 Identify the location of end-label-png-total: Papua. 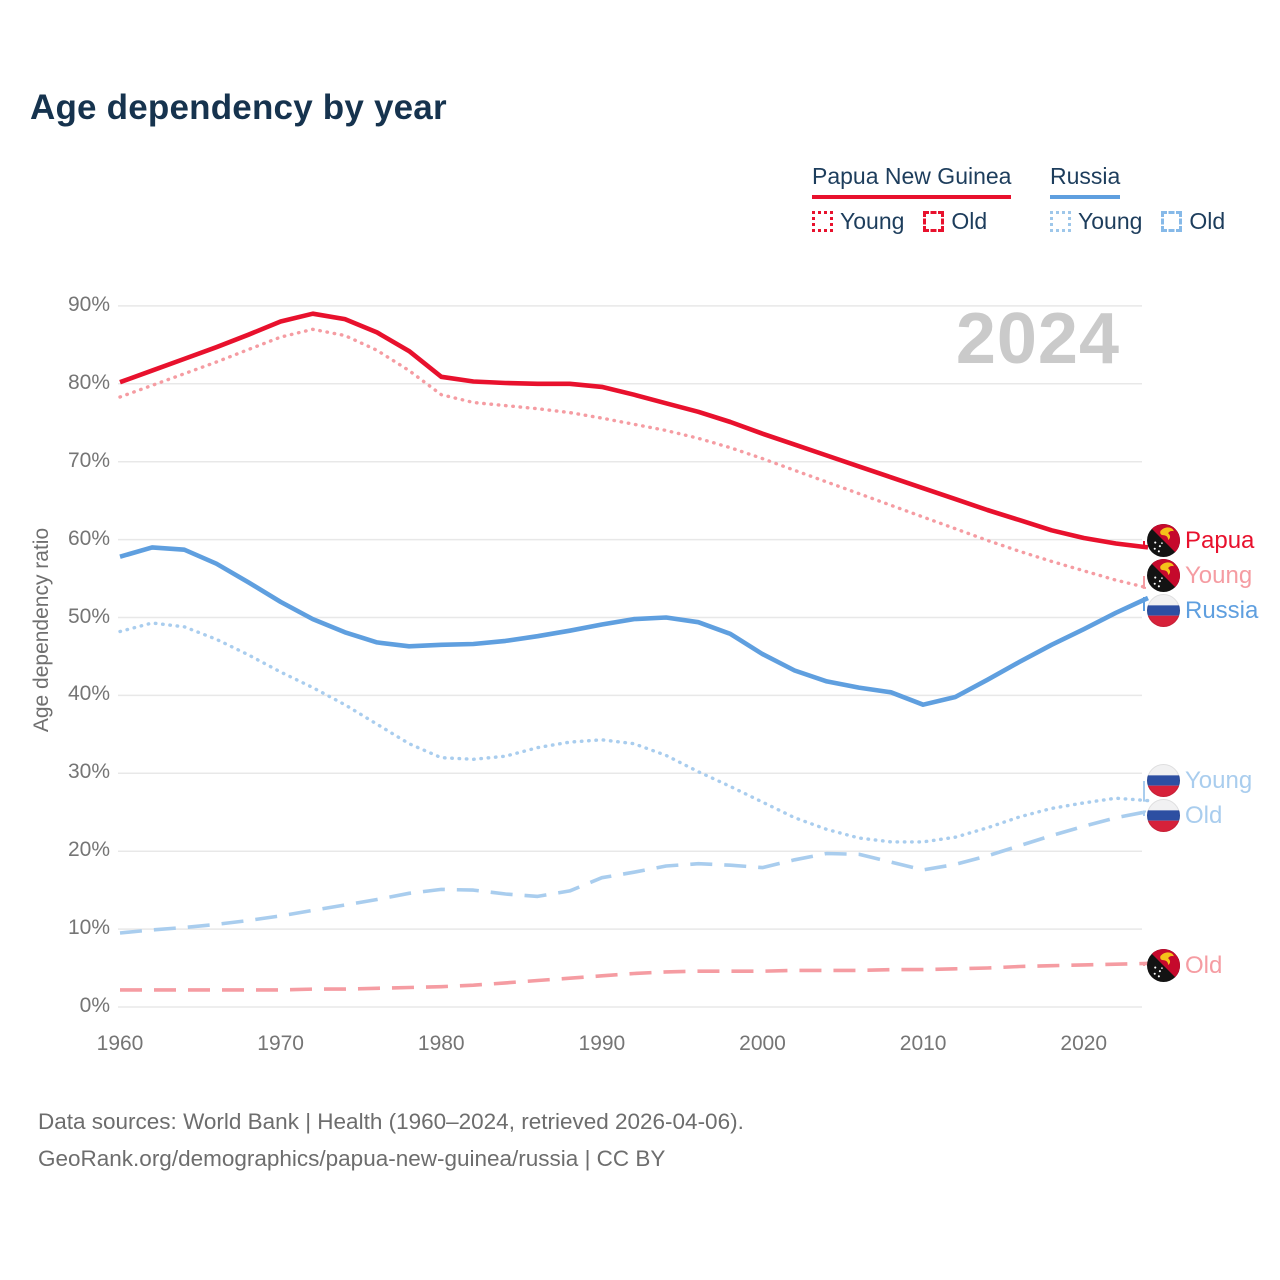
(1200, 540).